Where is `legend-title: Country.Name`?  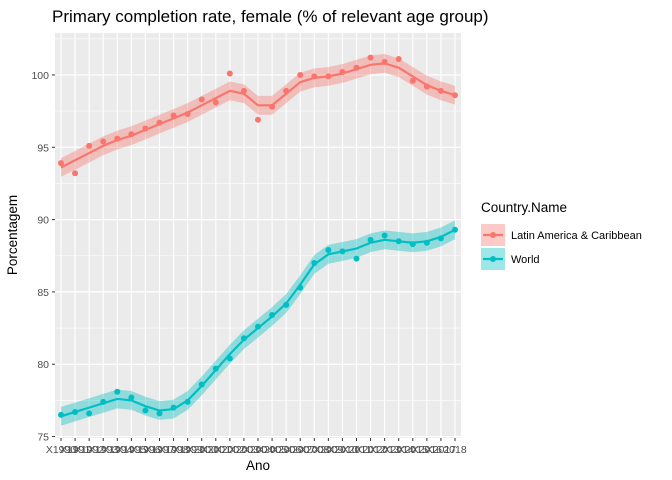
legend-title: Country.Name is located at coordinates (524, 207).